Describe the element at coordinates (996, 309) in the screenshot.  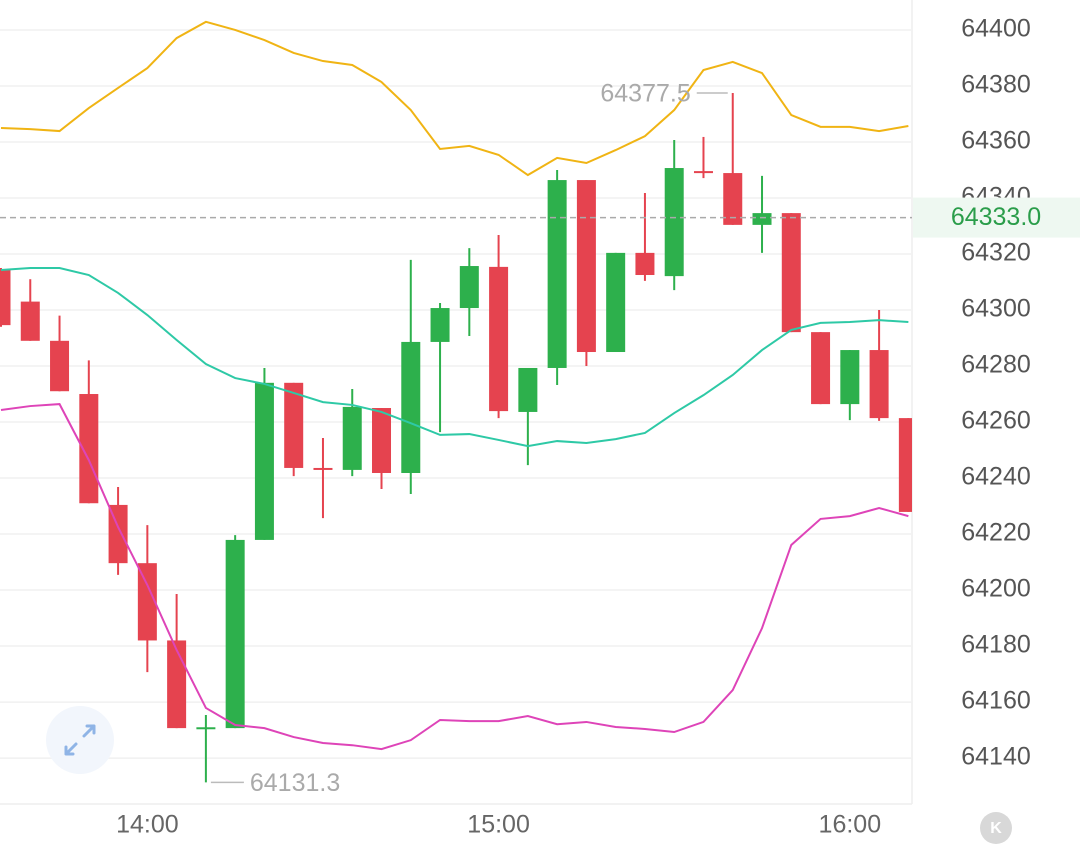
I see `y-tick-label: 64300` at that location.